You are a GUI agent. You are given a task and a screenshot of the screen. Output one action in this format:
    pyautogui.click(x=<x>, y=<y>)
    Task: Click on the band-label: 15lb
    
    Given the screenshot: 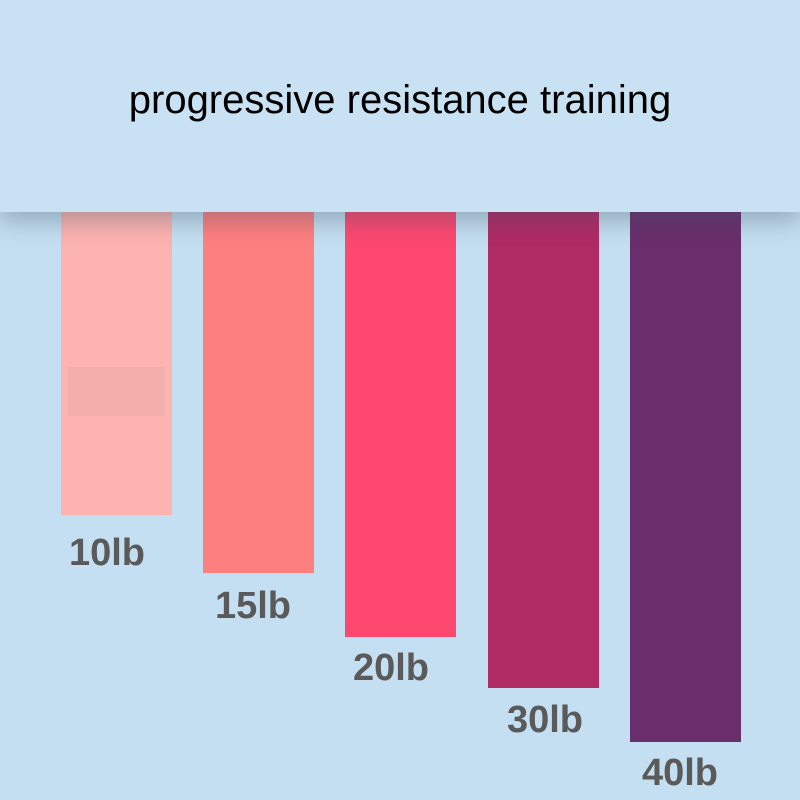 What is the action you would take?
    pyautogui.click(x=253, y=606)
    